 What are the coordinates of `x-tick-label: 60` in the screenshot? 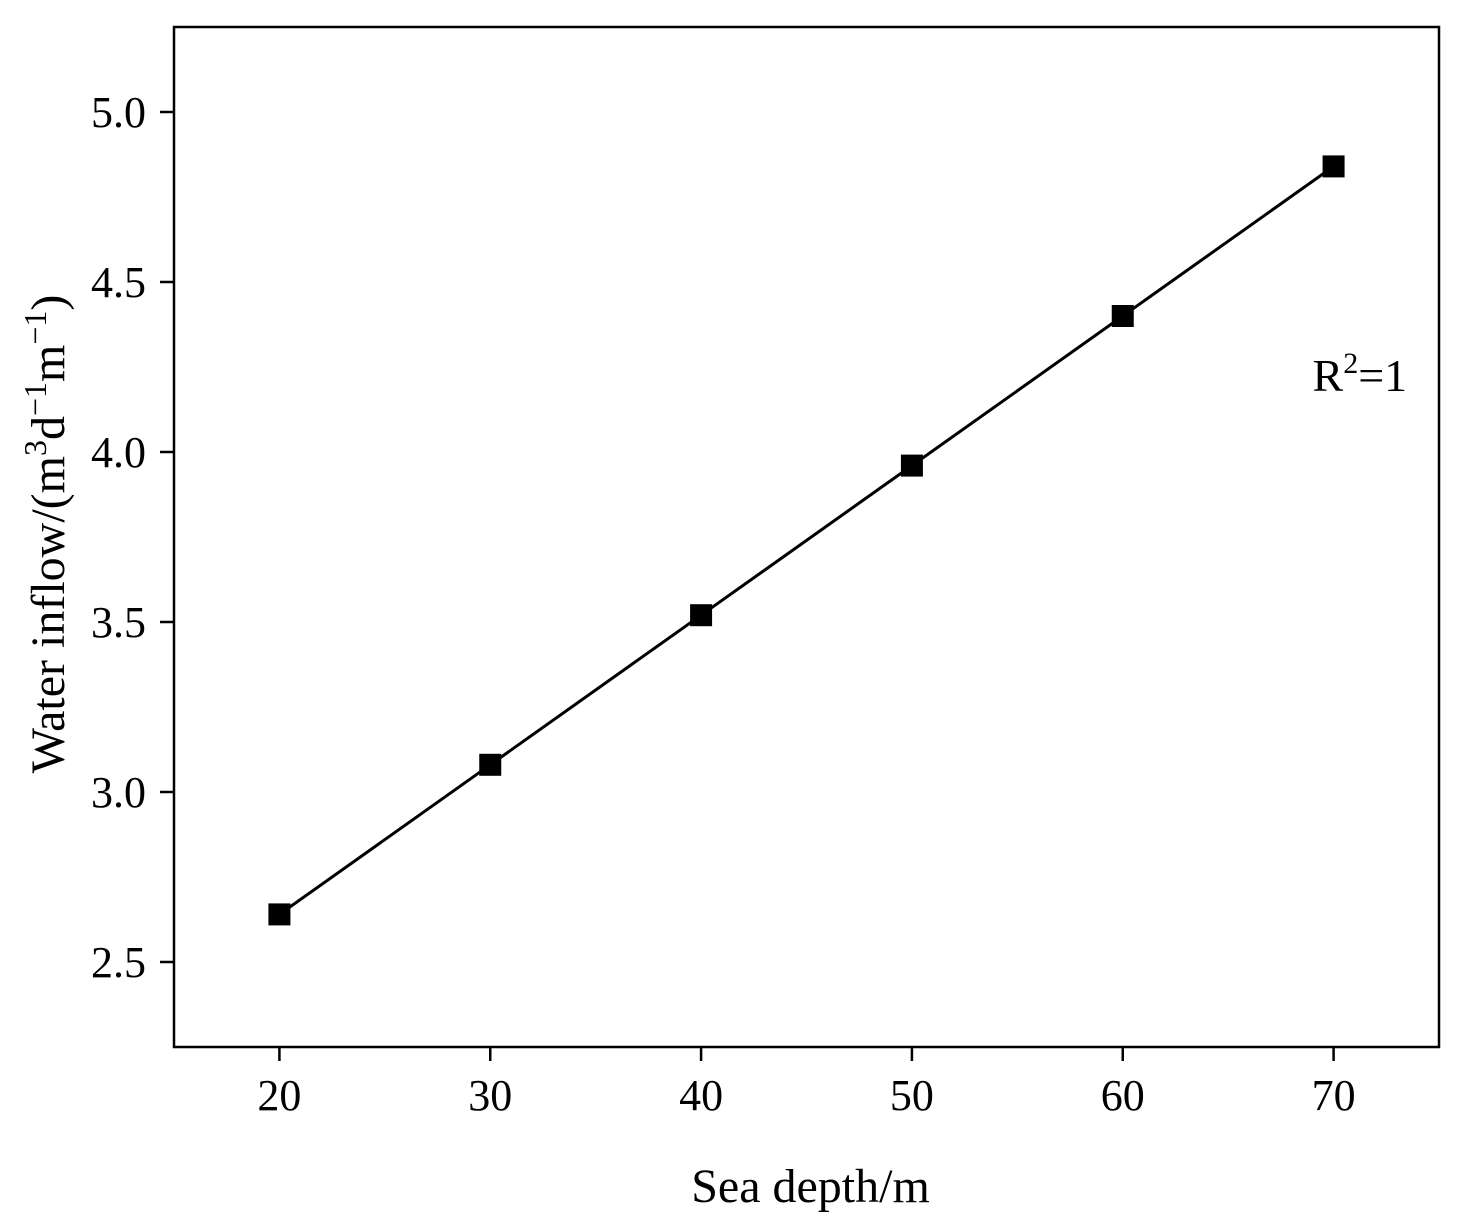 It's located at (1123, 1095).